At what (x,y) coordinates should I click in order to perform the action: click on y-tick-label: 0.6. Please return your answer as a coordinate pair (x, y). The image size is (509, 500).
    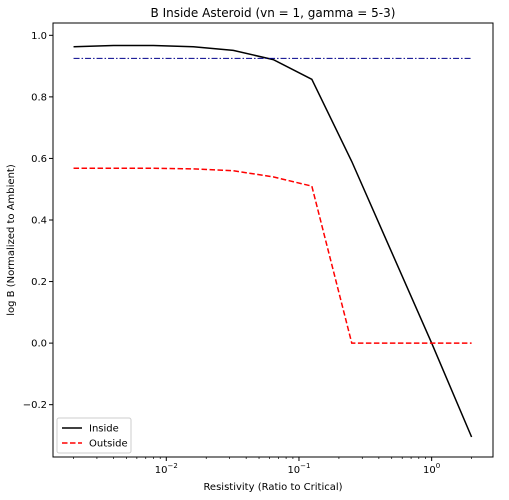
    Looking at the image, I should click on (39, 159).